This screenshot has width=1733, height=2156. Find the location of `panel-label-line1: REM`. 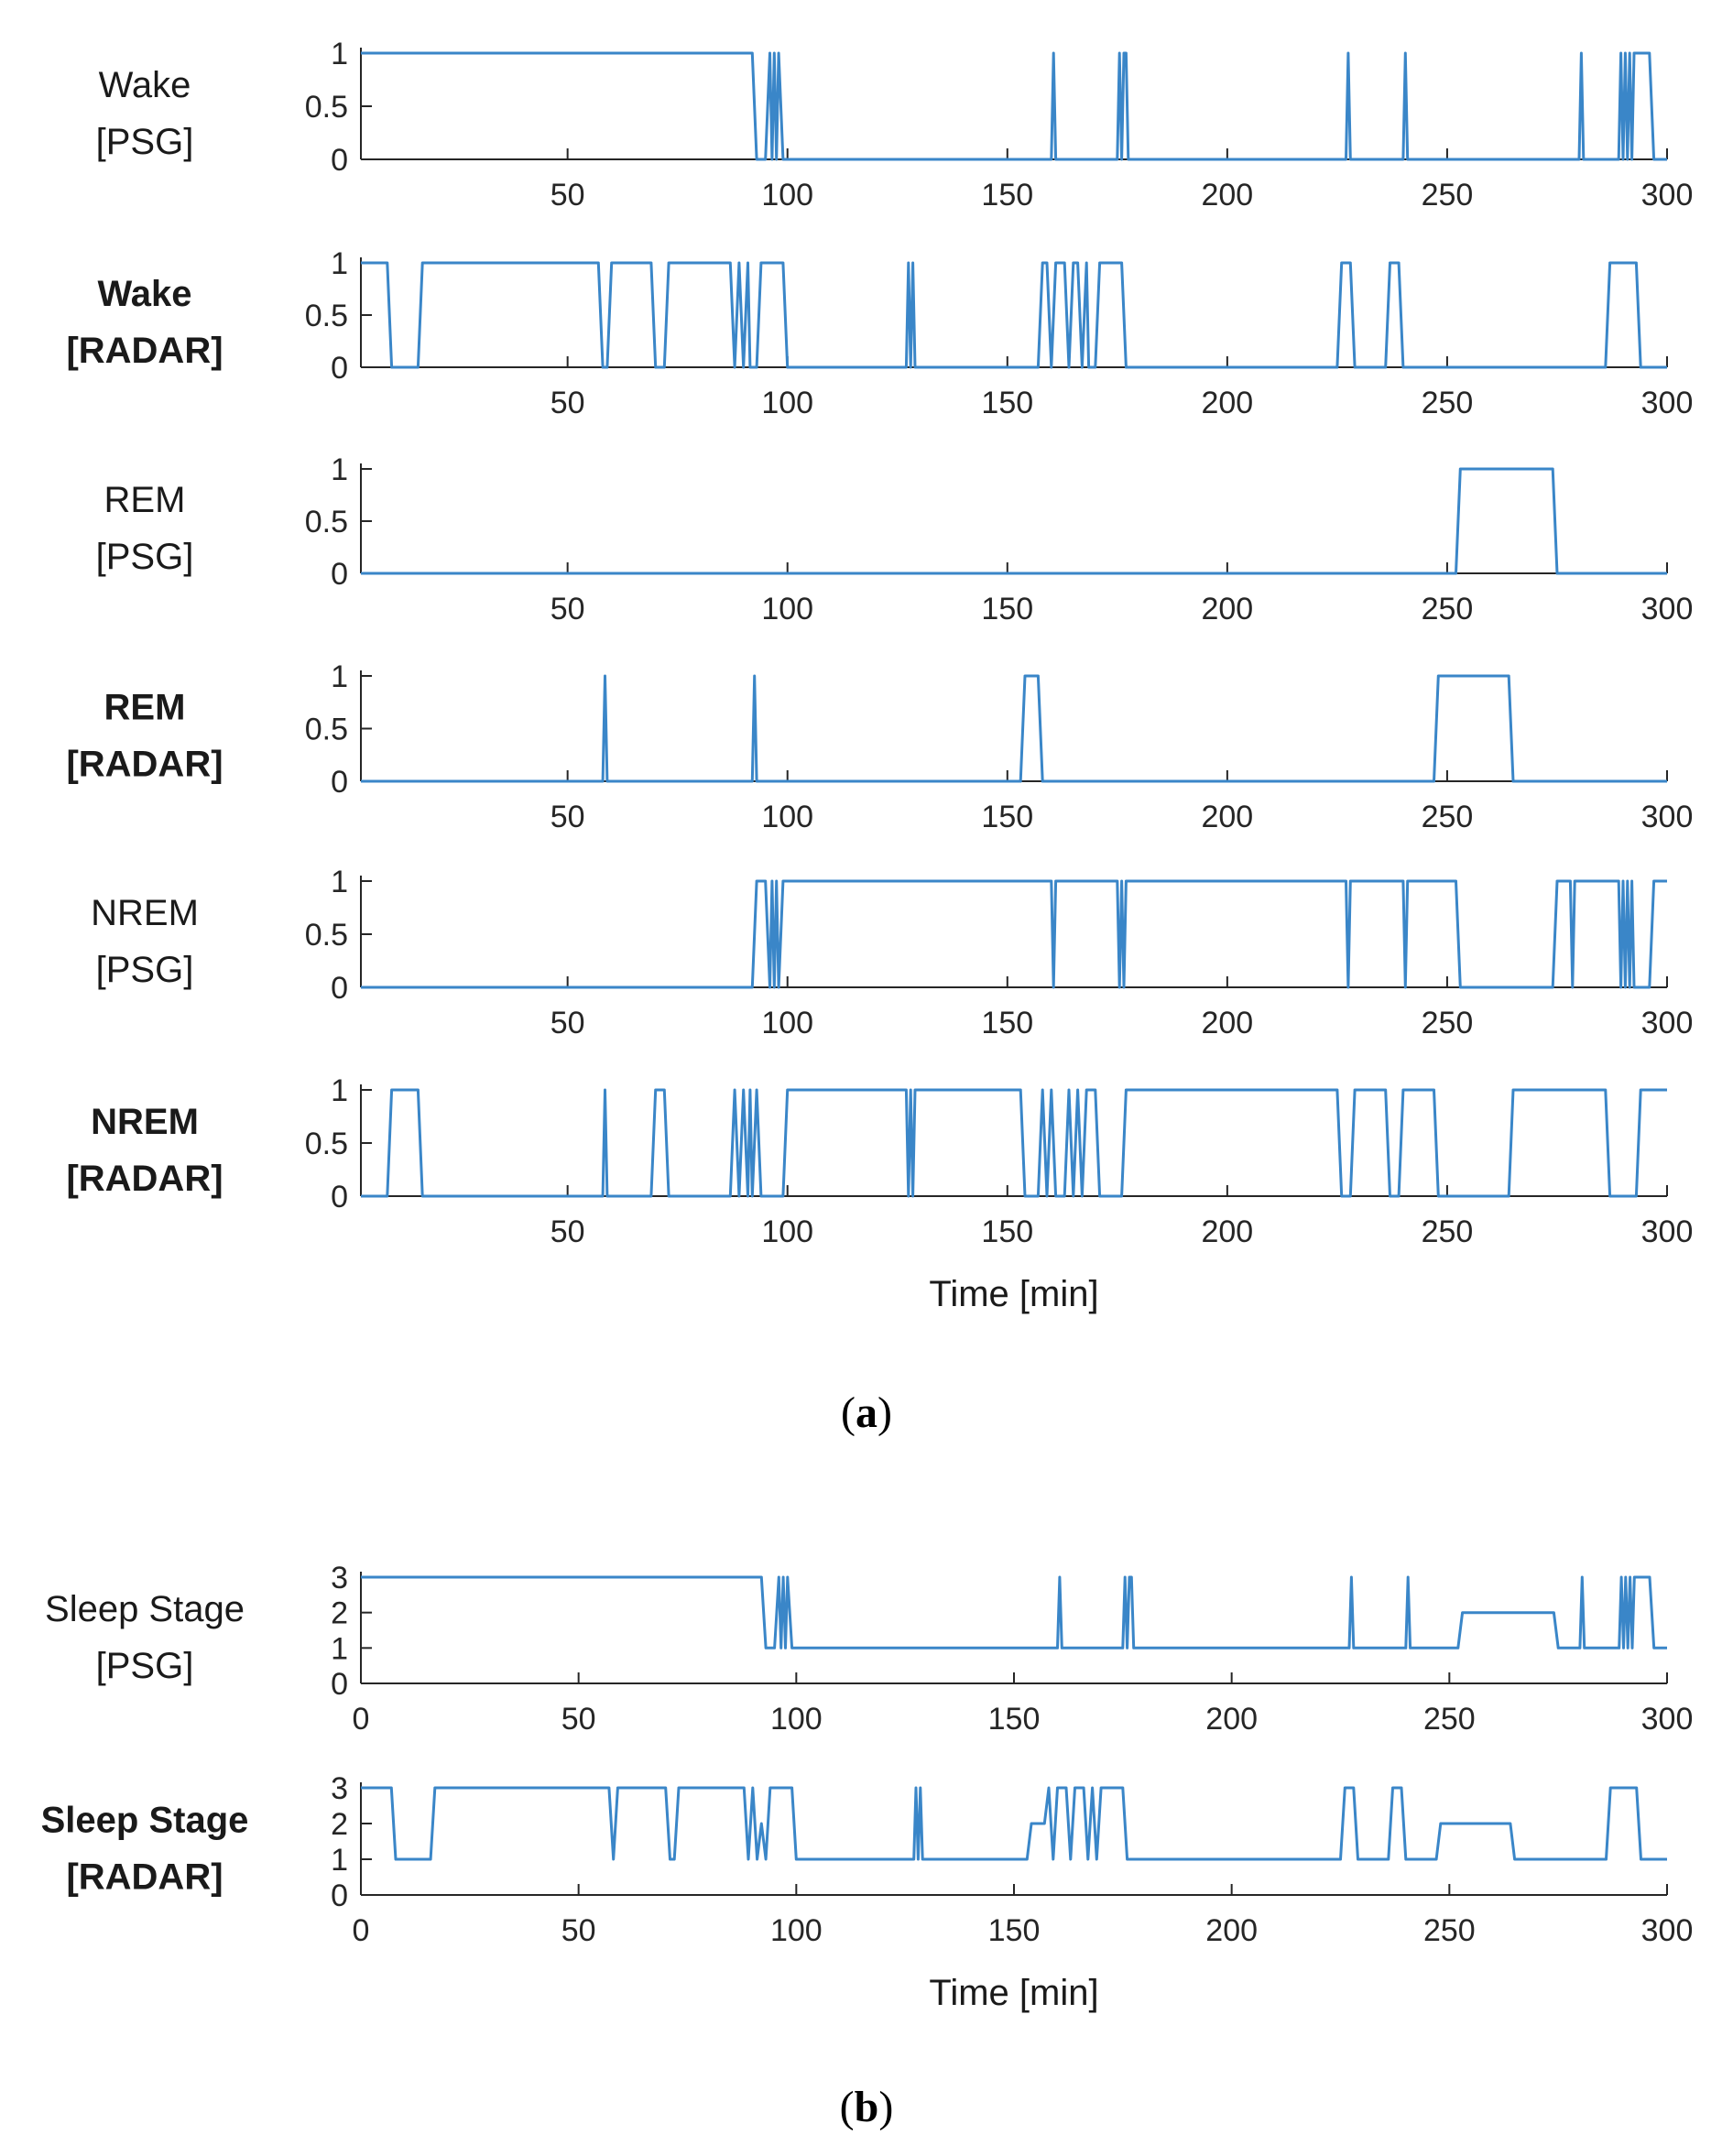

panel-label-line1: REM is located at coordinates (145, 500).